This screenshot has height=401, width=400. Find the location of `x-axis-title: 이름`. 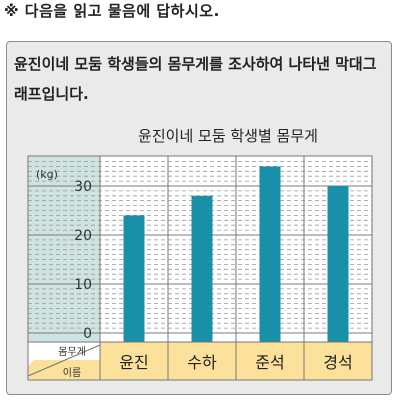

x-axis-title: 이름 is located at coordinates (72, 373).